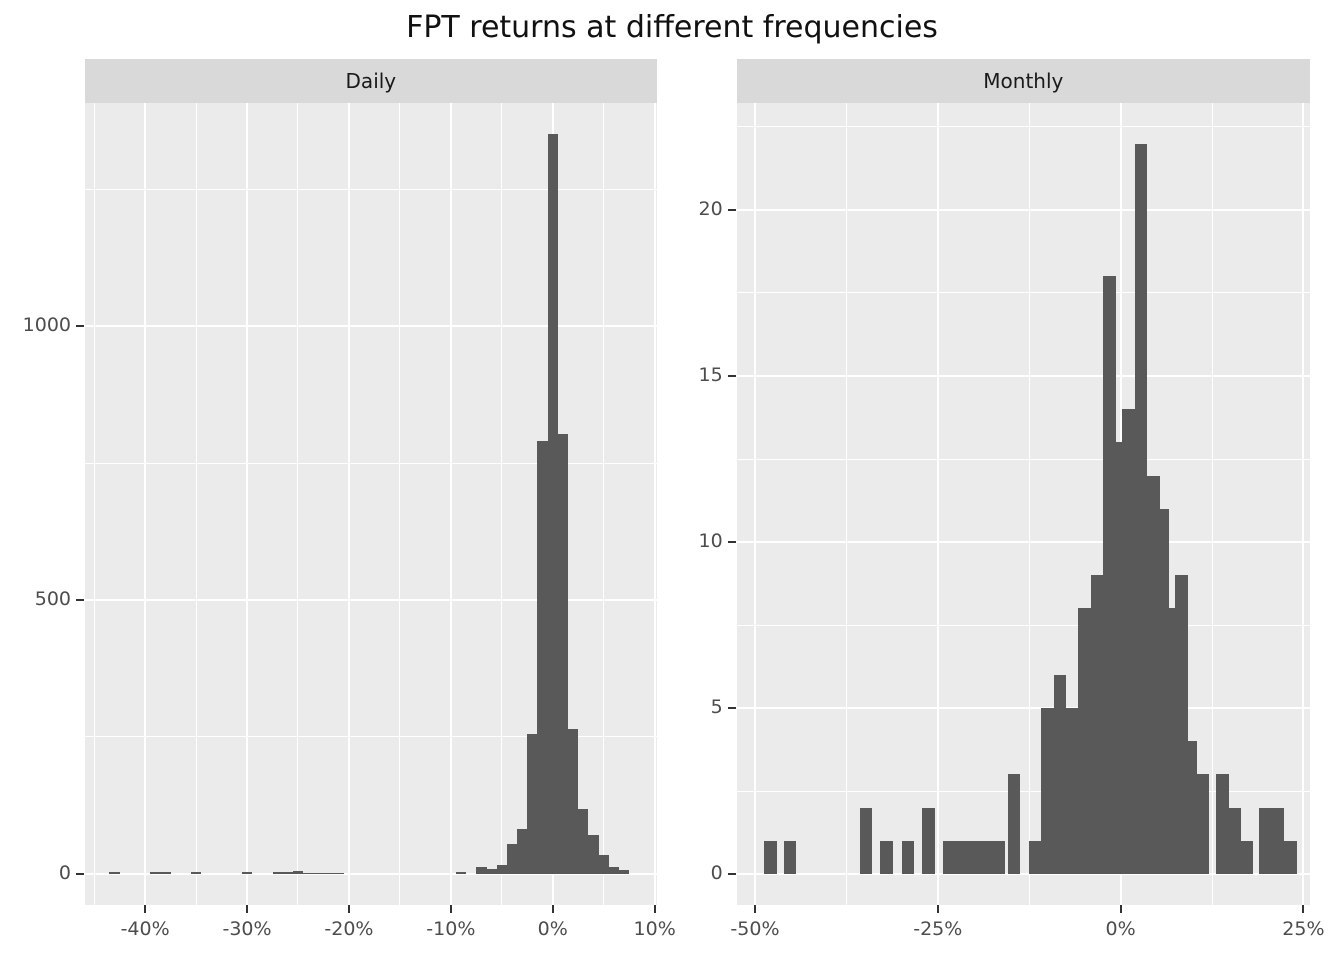  What do you see at coordinates (716, 707) in the screenshot?
I see `y-tick-label: 5` at bounding box center [716, 707].